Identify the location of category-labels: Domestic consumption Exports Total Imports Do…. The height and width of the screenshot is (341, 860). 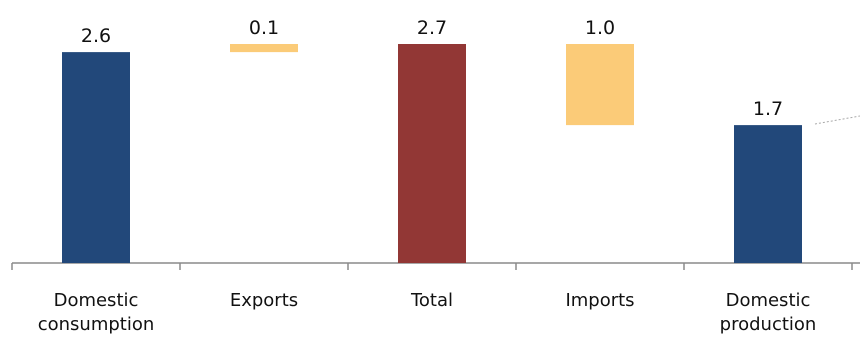
(427, 312).